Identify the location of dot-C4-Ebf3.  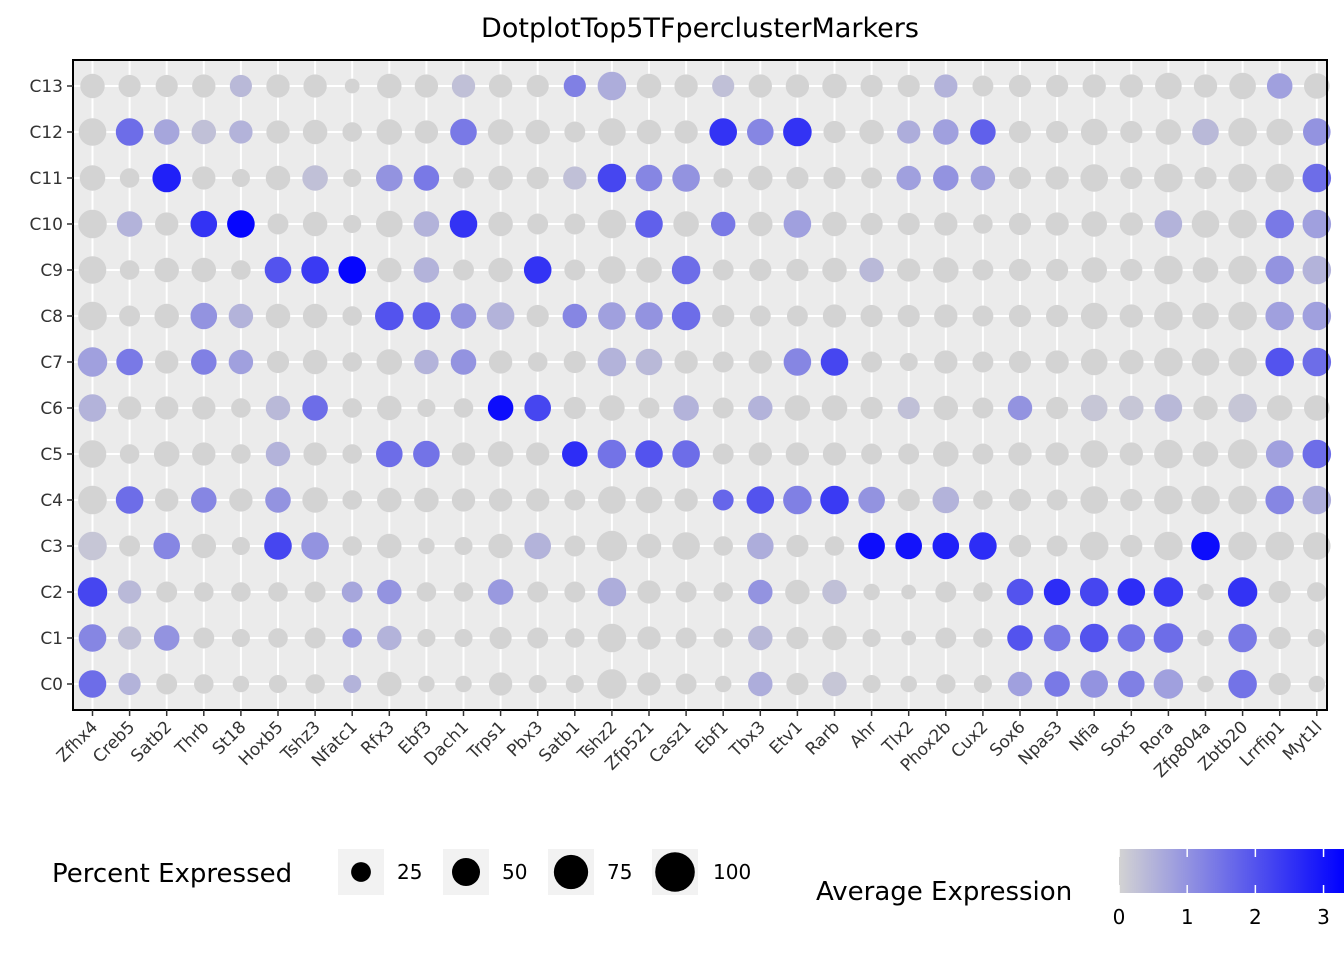
(426, 500).